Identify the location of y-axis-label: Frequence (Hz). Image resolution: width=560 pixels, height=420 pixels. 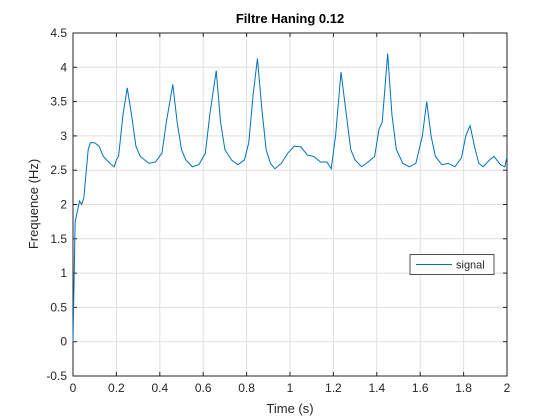
(33, 204).